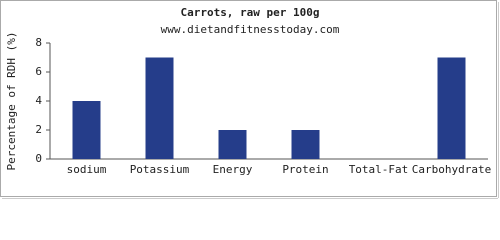  Describe the element at coordinates (233, 169) in the screenshot. I see `x-tick-label: Energy` at that location.